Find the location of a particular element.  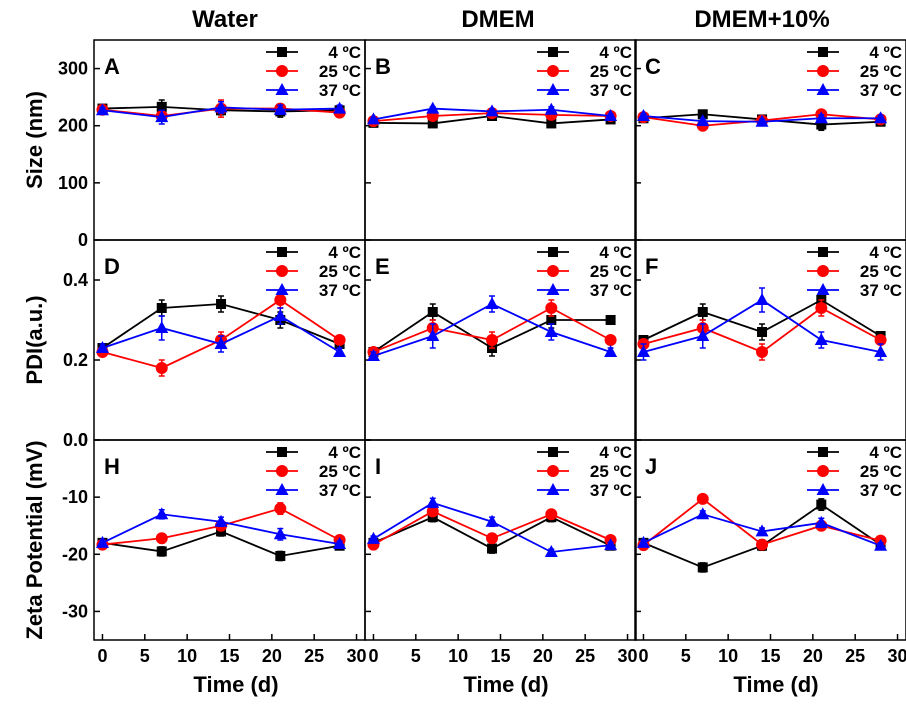

y-tick-label: -20 is located at coordinates (75, 554).